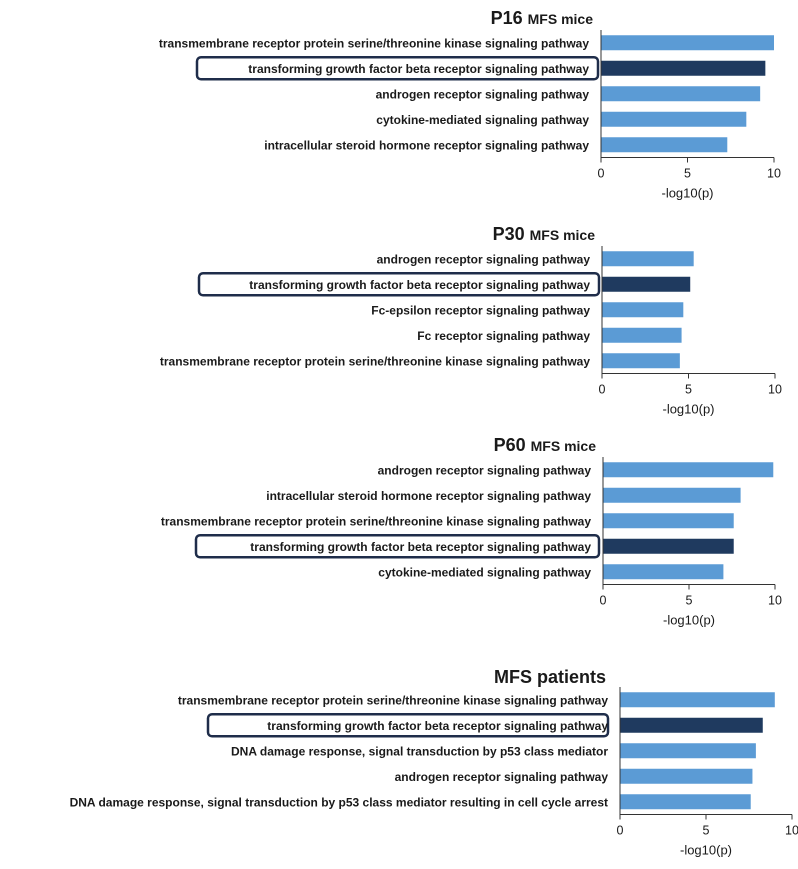 This screenshot has height=869, width=798. I want to click on category-label: Fc-epsilon receptor signaling pathway, so click(480, 310).